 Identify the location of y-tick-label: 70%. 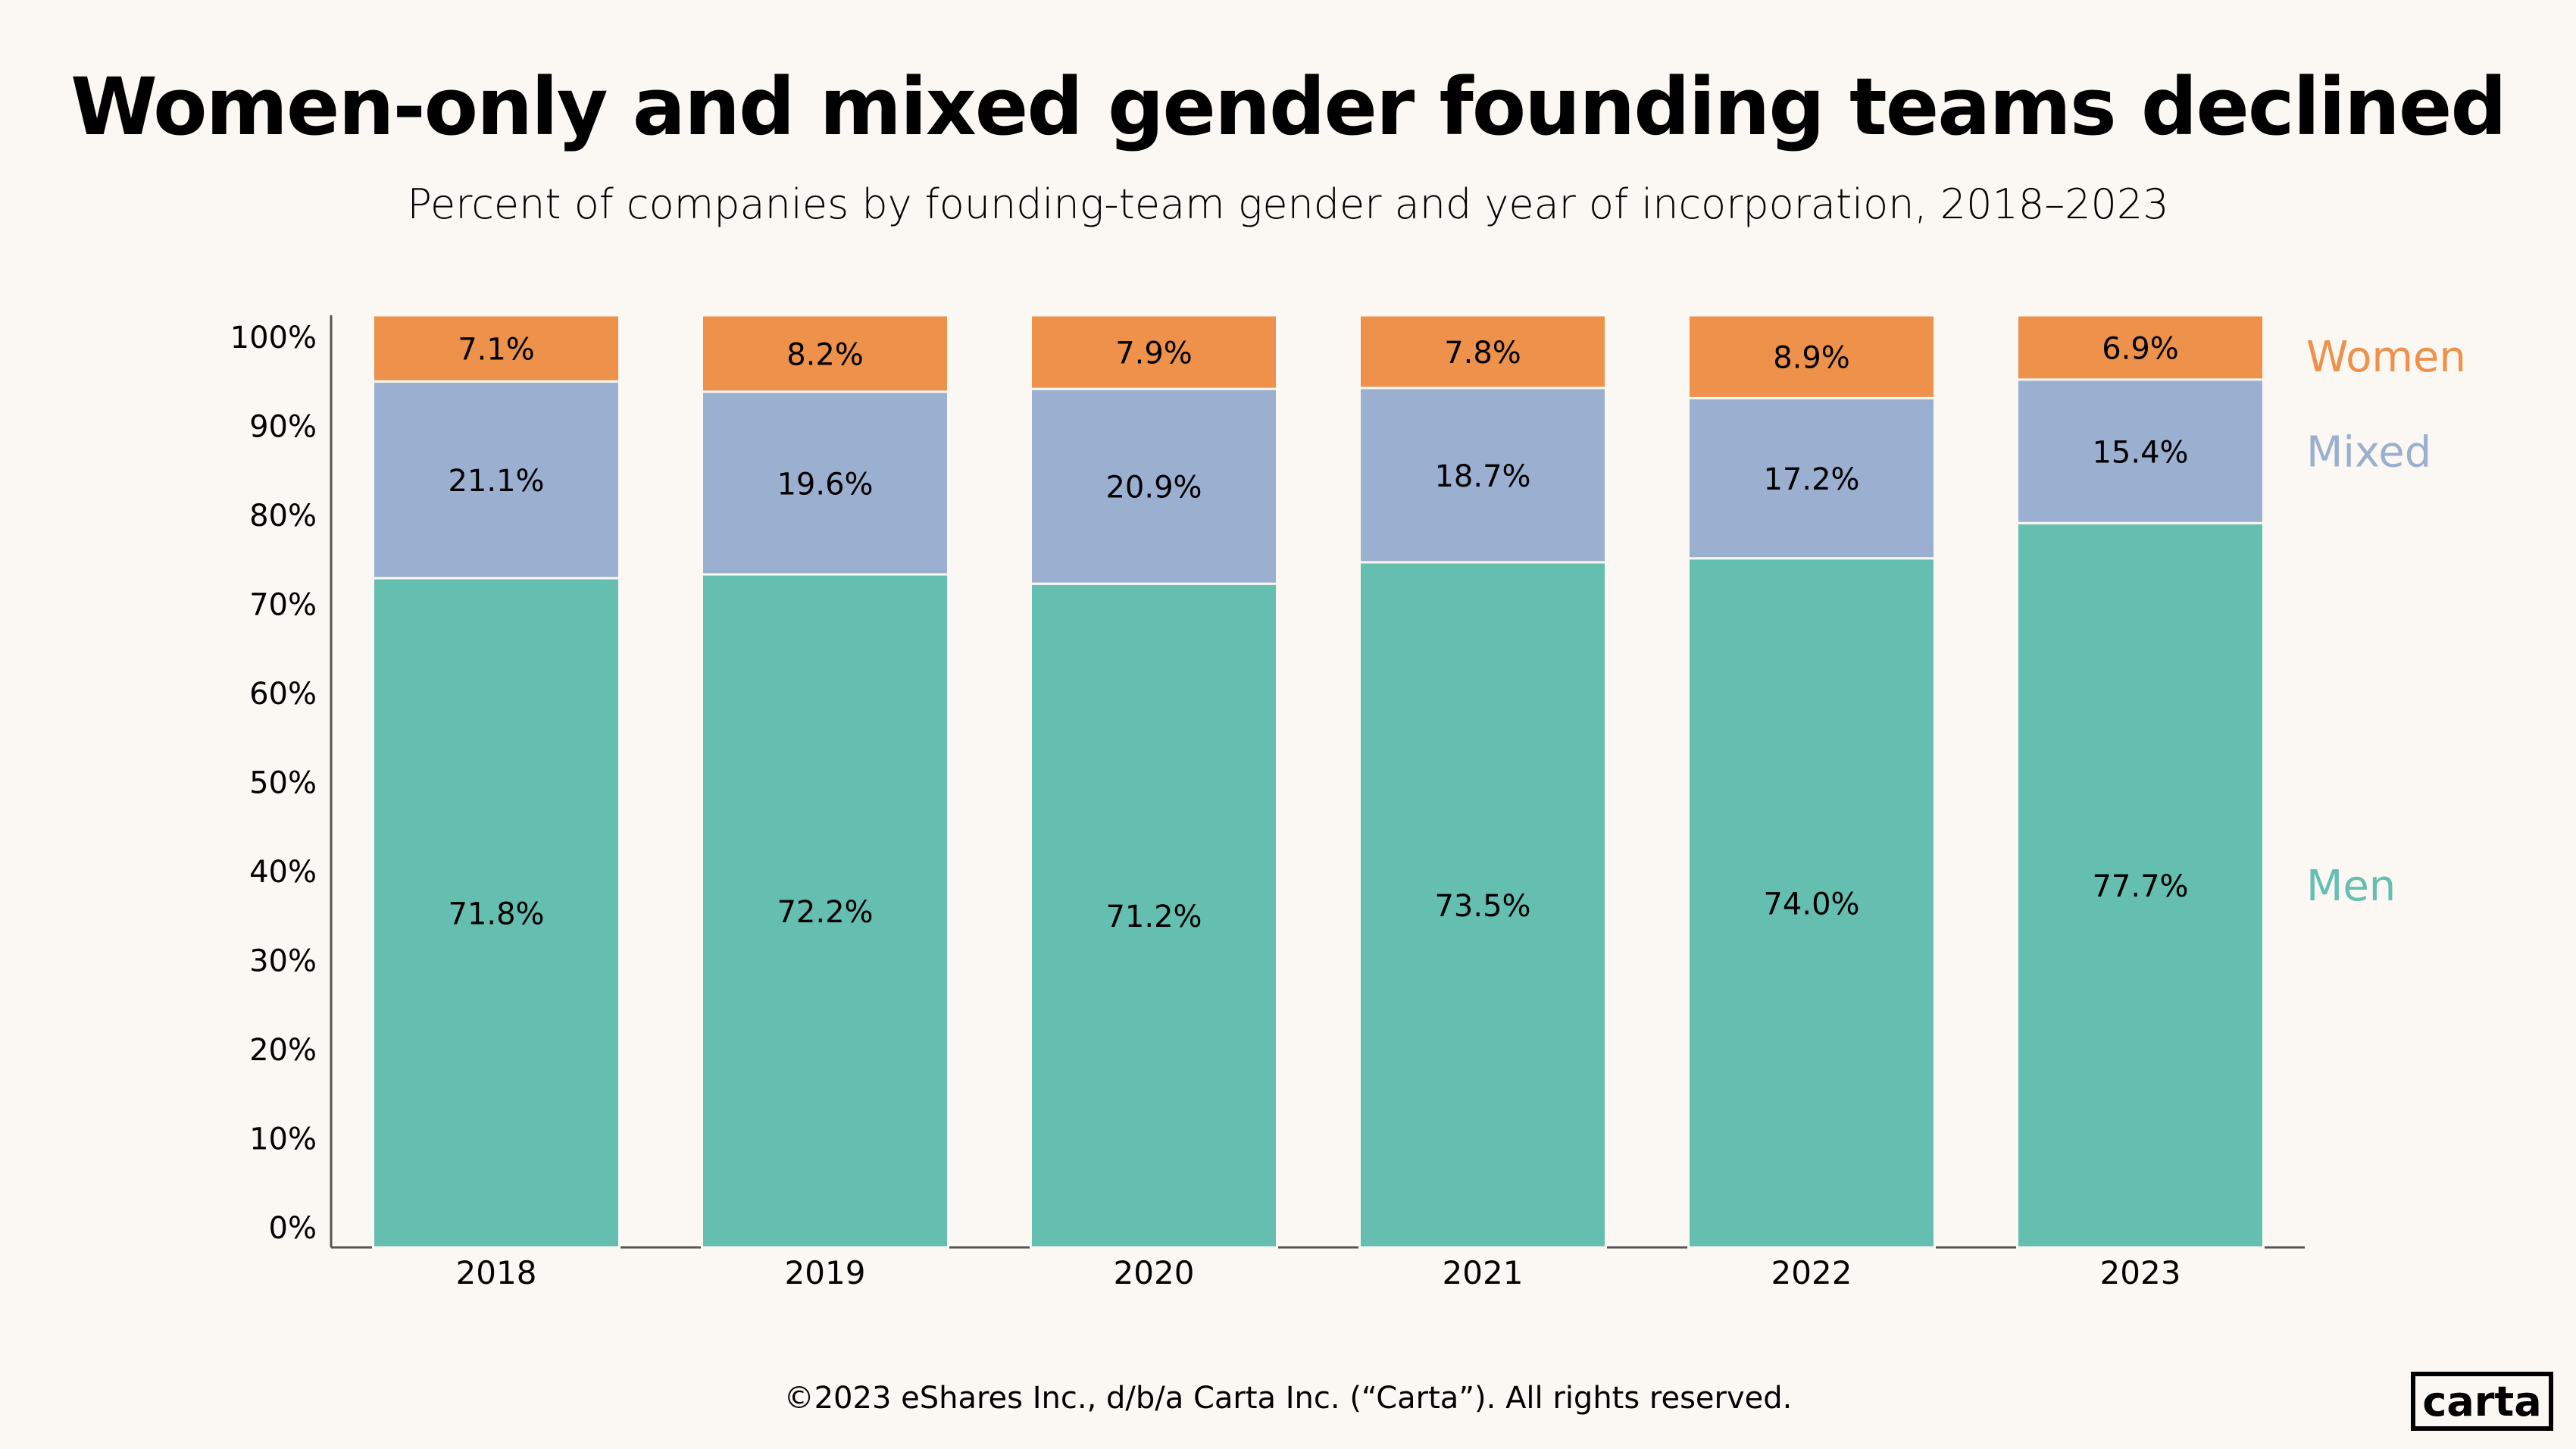
(283, 605).